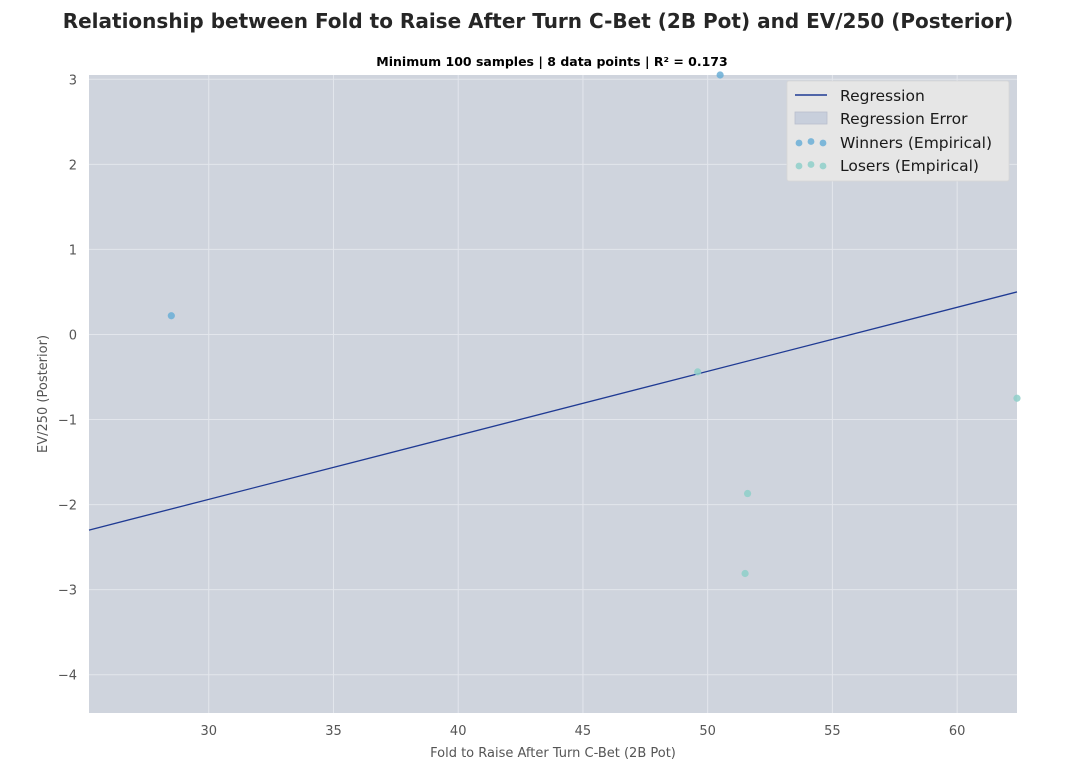 The height and width of the screenshot is (770, 1075). Describe the element at coordinates (882, 96) in the screenshot. I see `legend-regression-label: Regression` at that location.